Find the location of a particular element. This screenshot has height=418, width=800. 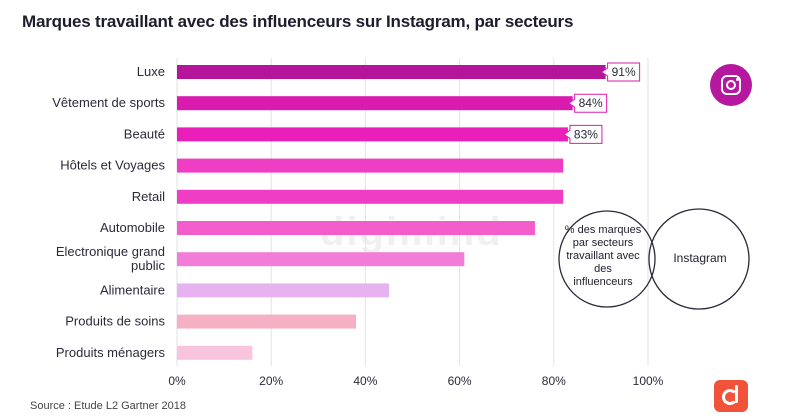

value-label: 83% is located at coordinates (583, 134).